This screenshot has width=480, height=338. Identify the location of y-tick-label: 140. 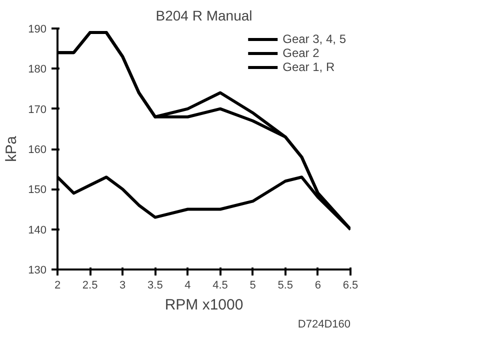
(37, 230).